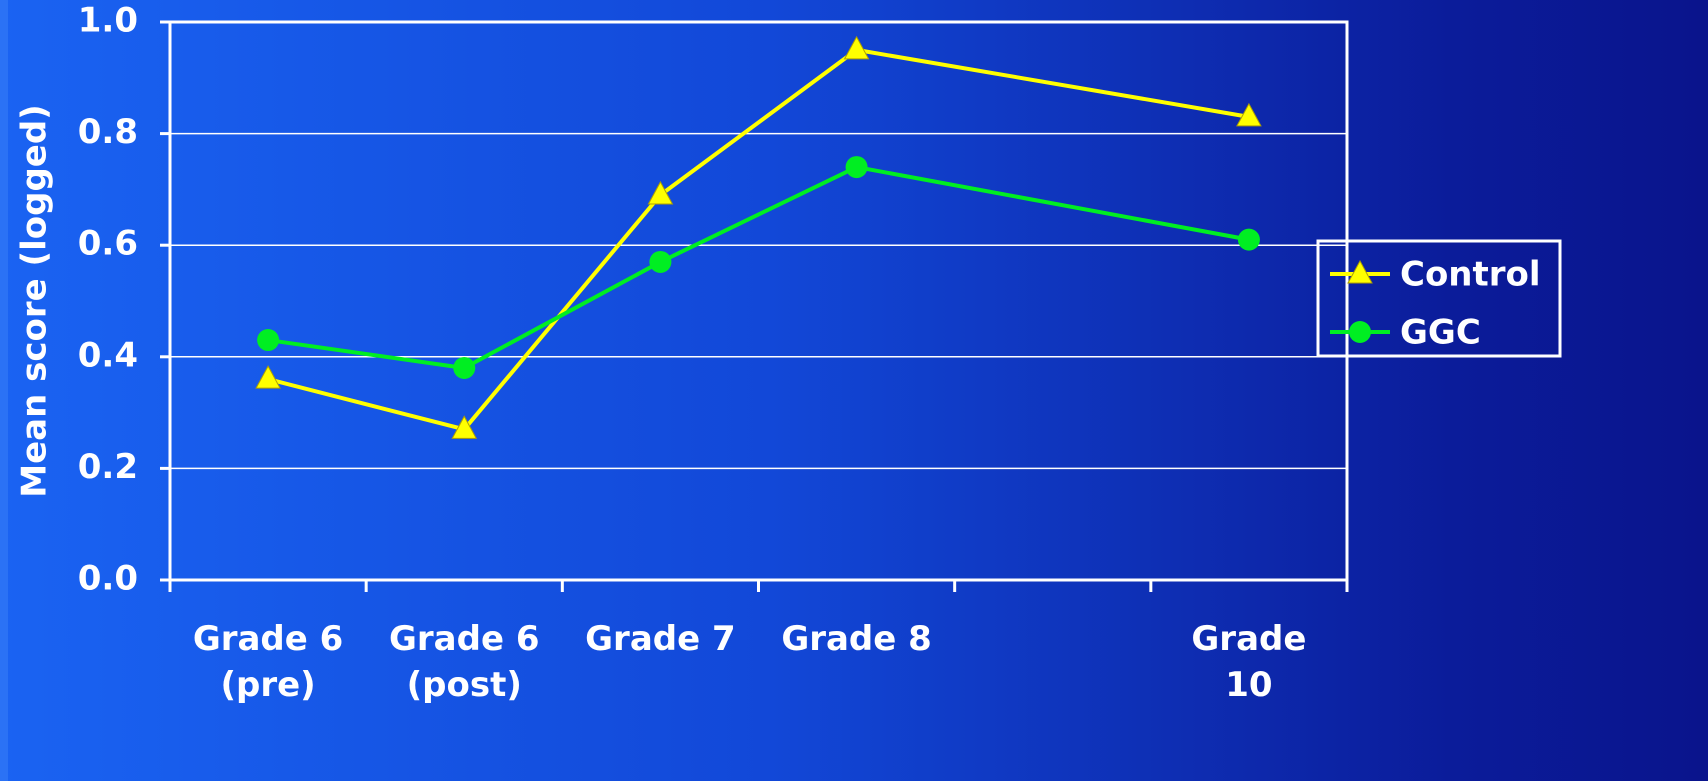  What do you see at coordinates (1249, 662) in the screenshot?
I see `x-tick-label: Grade 10` at bounding box center [1249, 662].